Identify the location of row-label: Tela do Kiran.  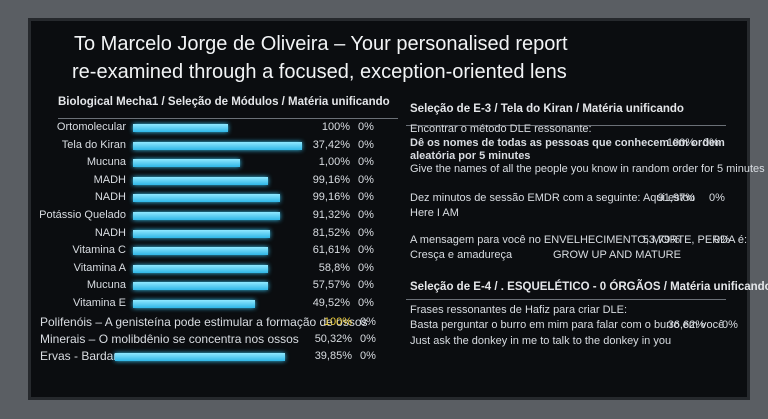
(93, 144).